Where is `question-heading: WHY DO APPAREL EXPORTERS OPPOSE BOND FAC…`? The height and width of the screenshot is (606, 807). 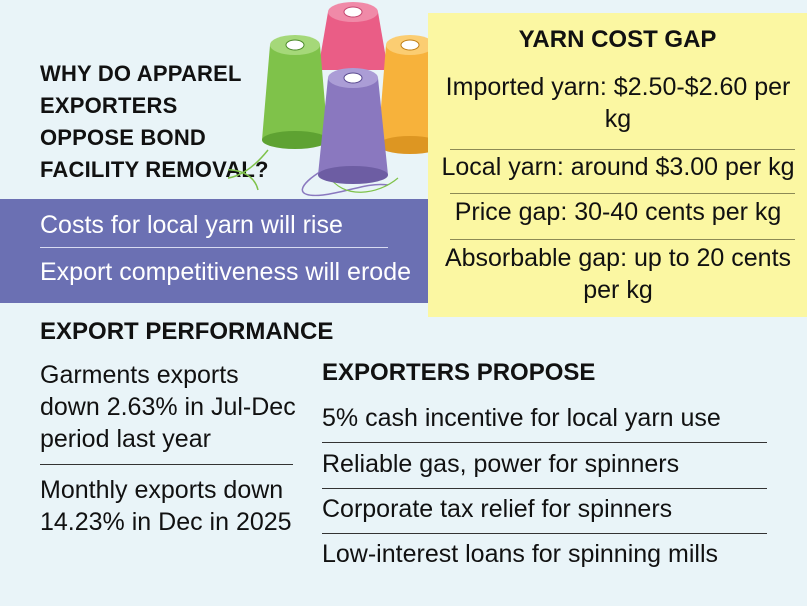 question-heading: WHY DO APPAREL EXPORTERS OPPOSE BOND FAC… is located at coordinates (154, 121).